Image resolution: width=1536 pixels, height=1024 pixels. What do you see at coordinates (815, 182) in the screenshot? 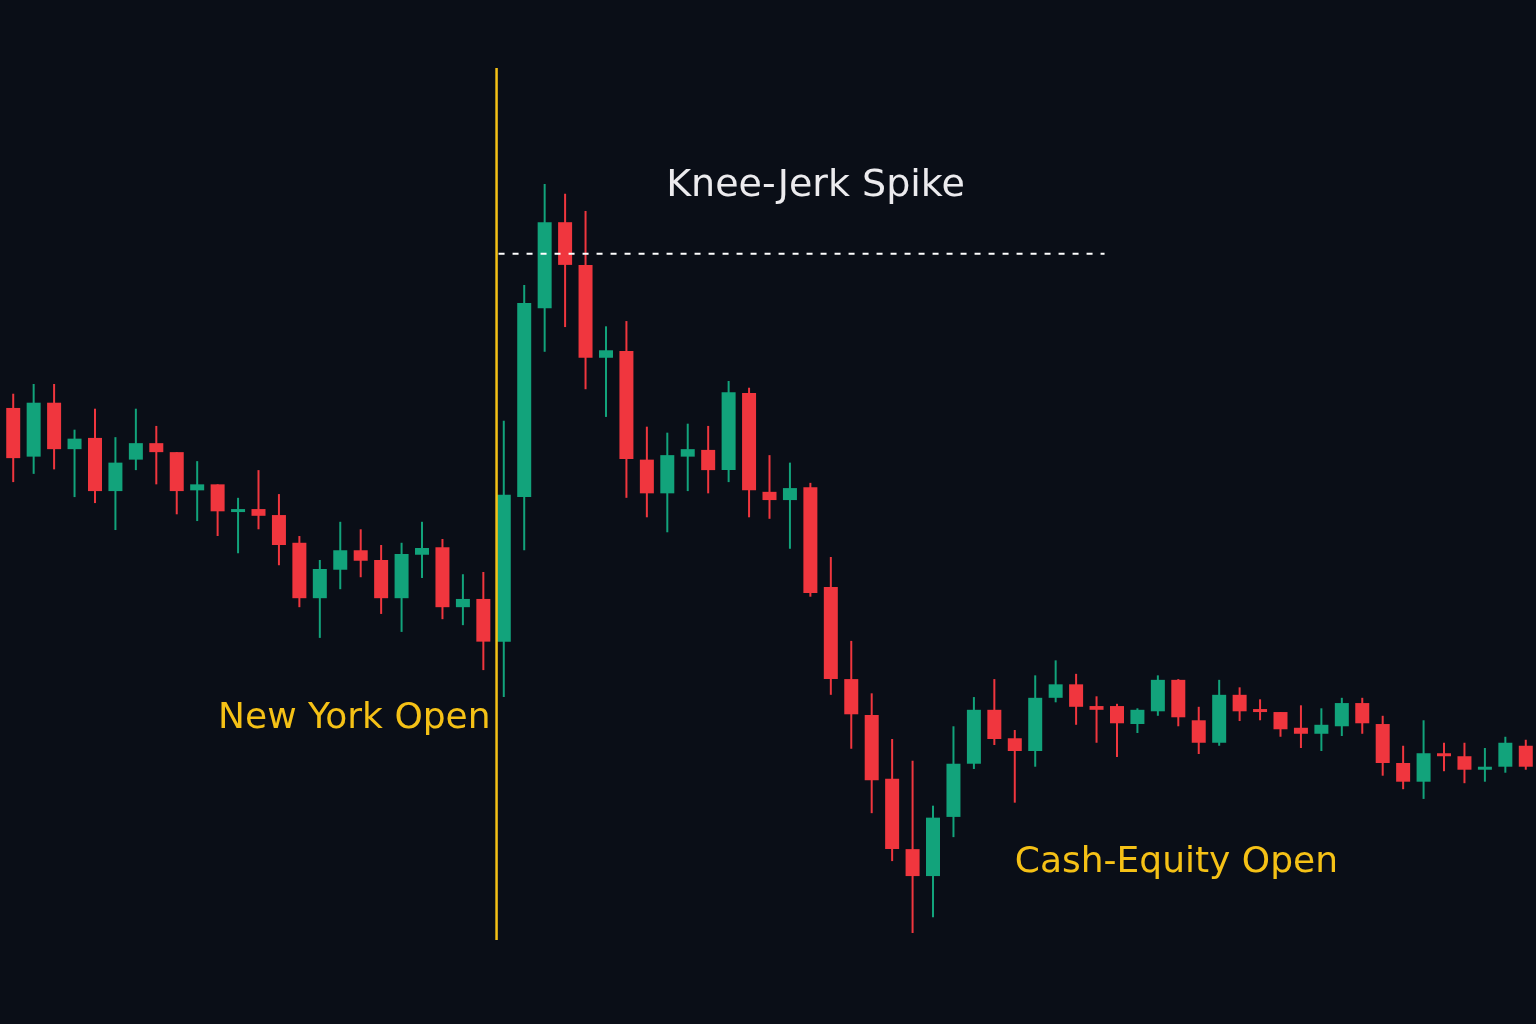
I see `ref-line-label: Knee-Jerk Spike` at bounding box center [815, 182].